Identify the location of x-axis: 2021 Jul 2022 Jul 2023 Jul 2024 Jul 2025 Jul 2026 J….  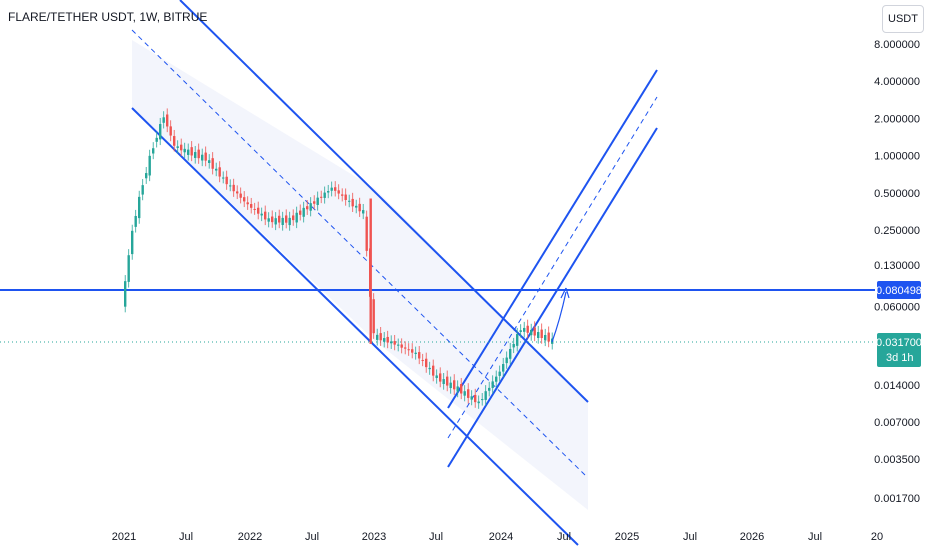
(497, 537).